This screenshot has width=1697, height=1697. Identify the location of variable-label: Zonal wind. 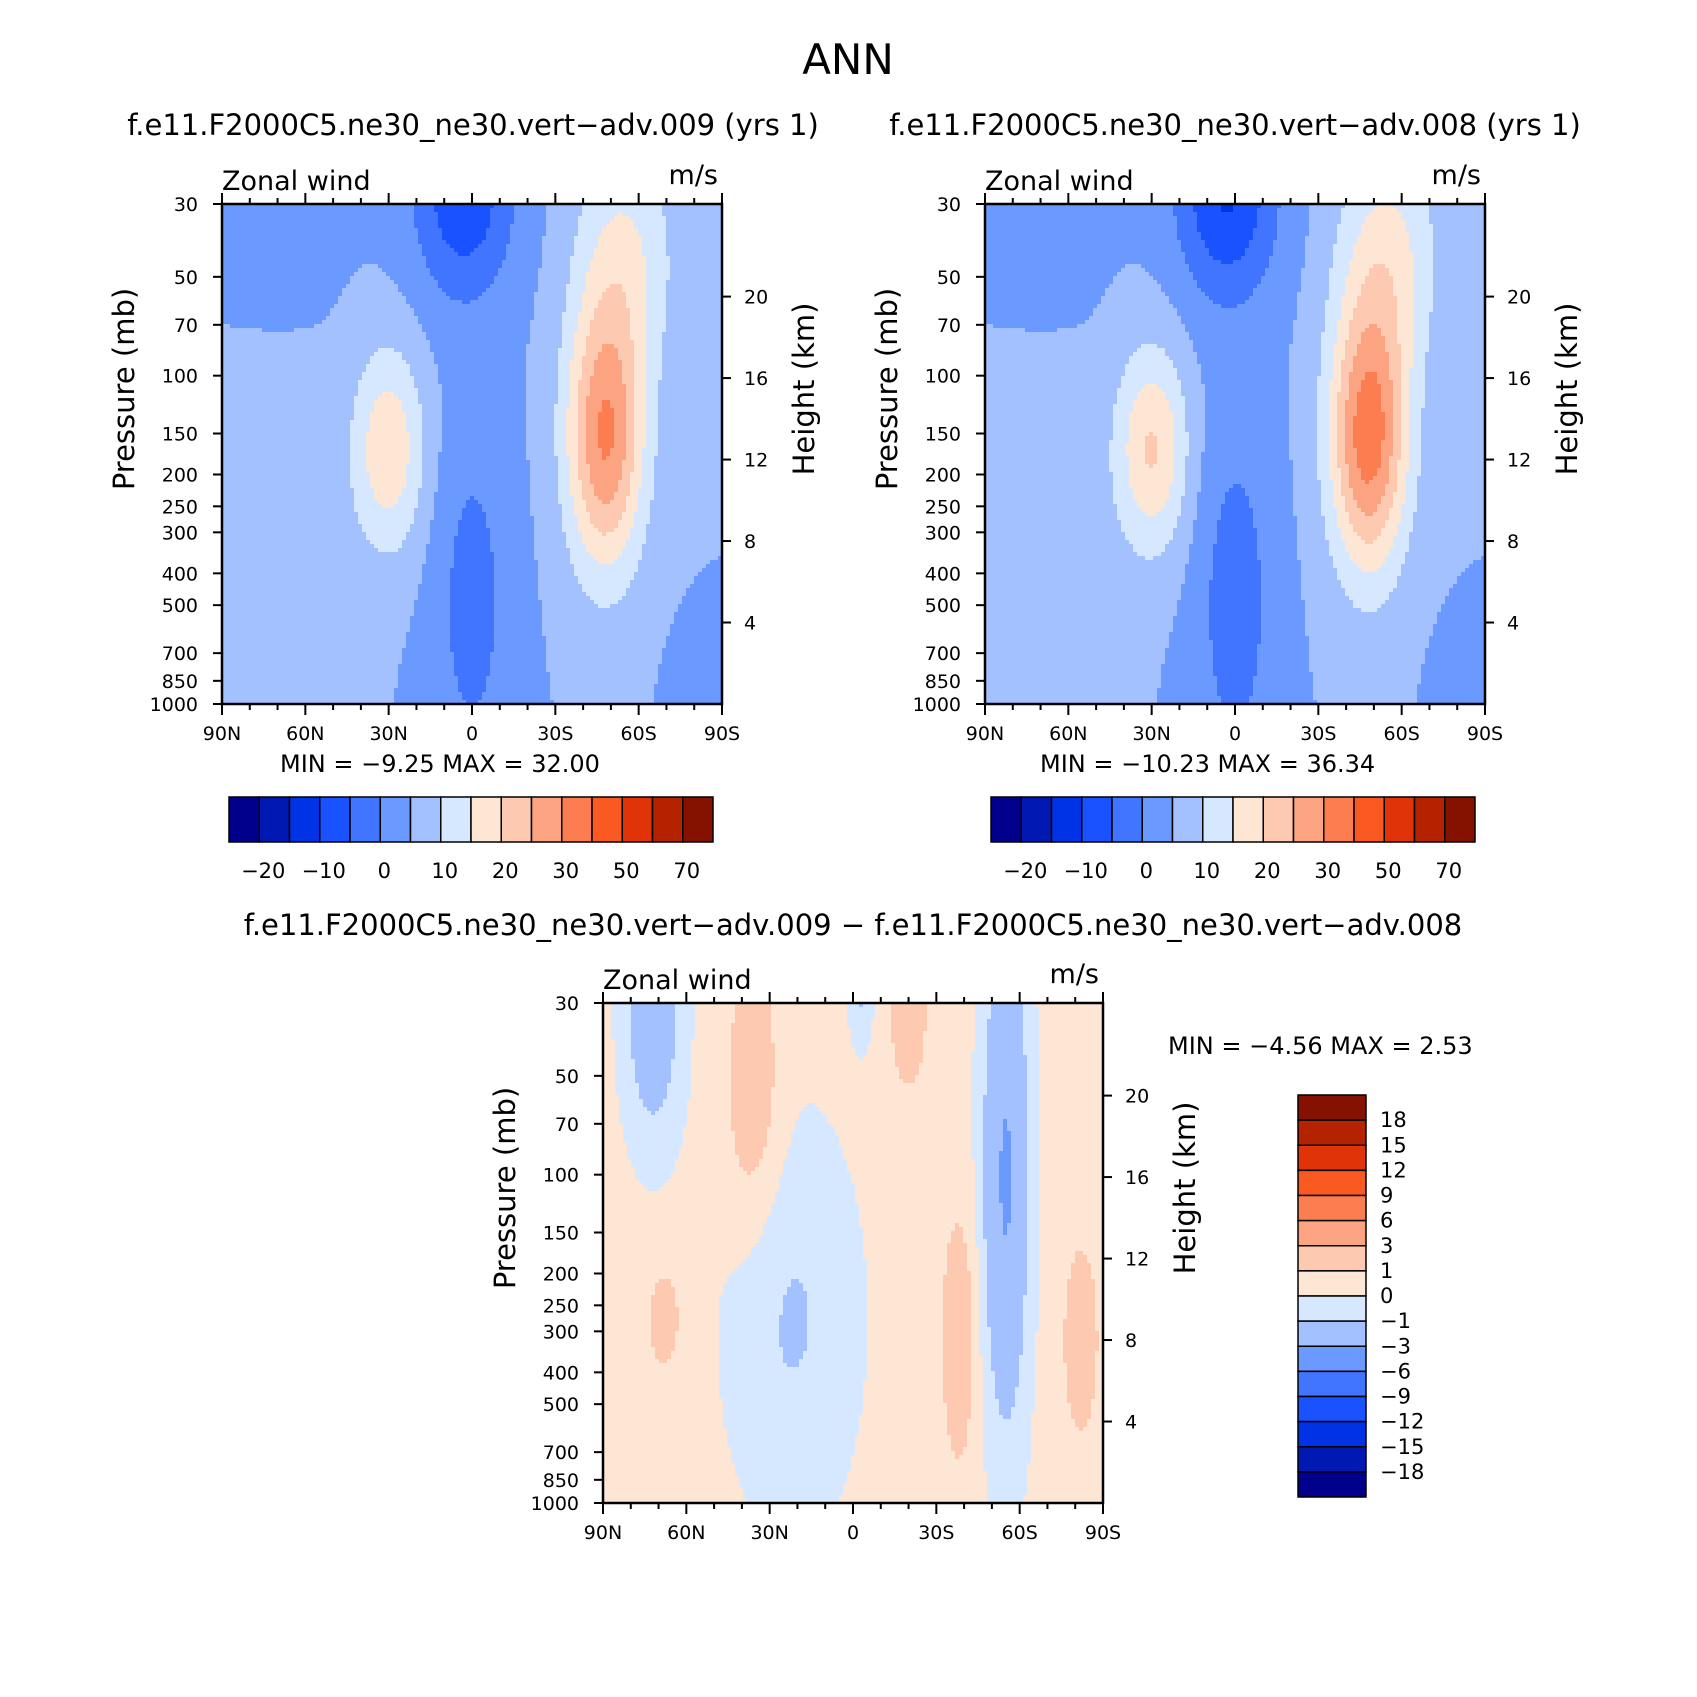
(1059, 181).